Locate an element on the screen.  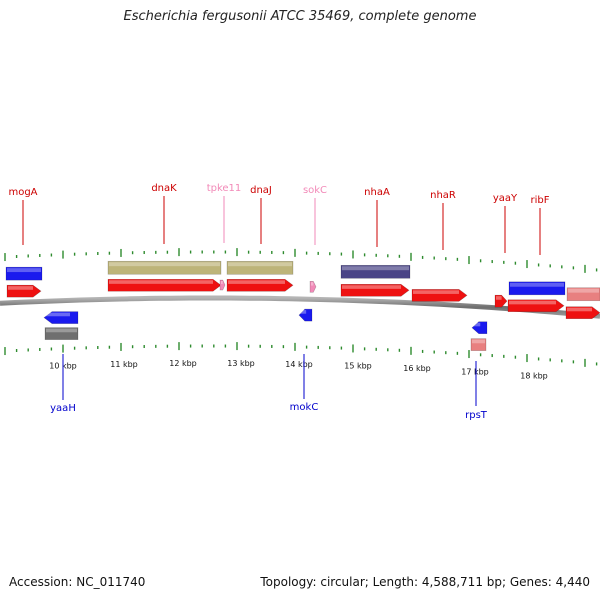
gene-rpsT is located at coordinates (479, 328).